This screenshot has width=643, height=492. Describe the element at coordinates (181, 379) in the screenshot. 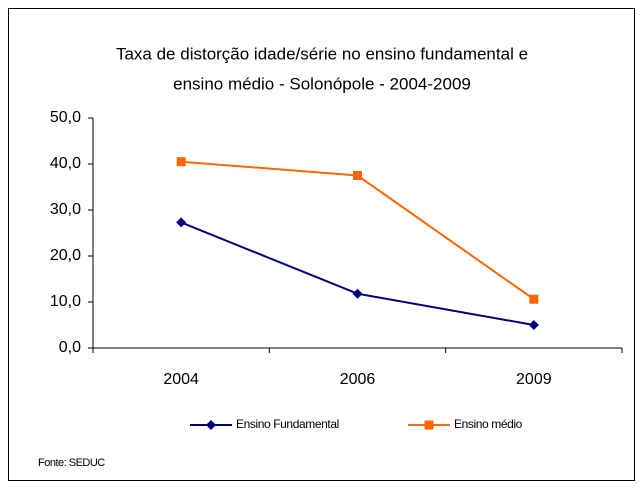

I see `x-tick-label: 2004` at that location.